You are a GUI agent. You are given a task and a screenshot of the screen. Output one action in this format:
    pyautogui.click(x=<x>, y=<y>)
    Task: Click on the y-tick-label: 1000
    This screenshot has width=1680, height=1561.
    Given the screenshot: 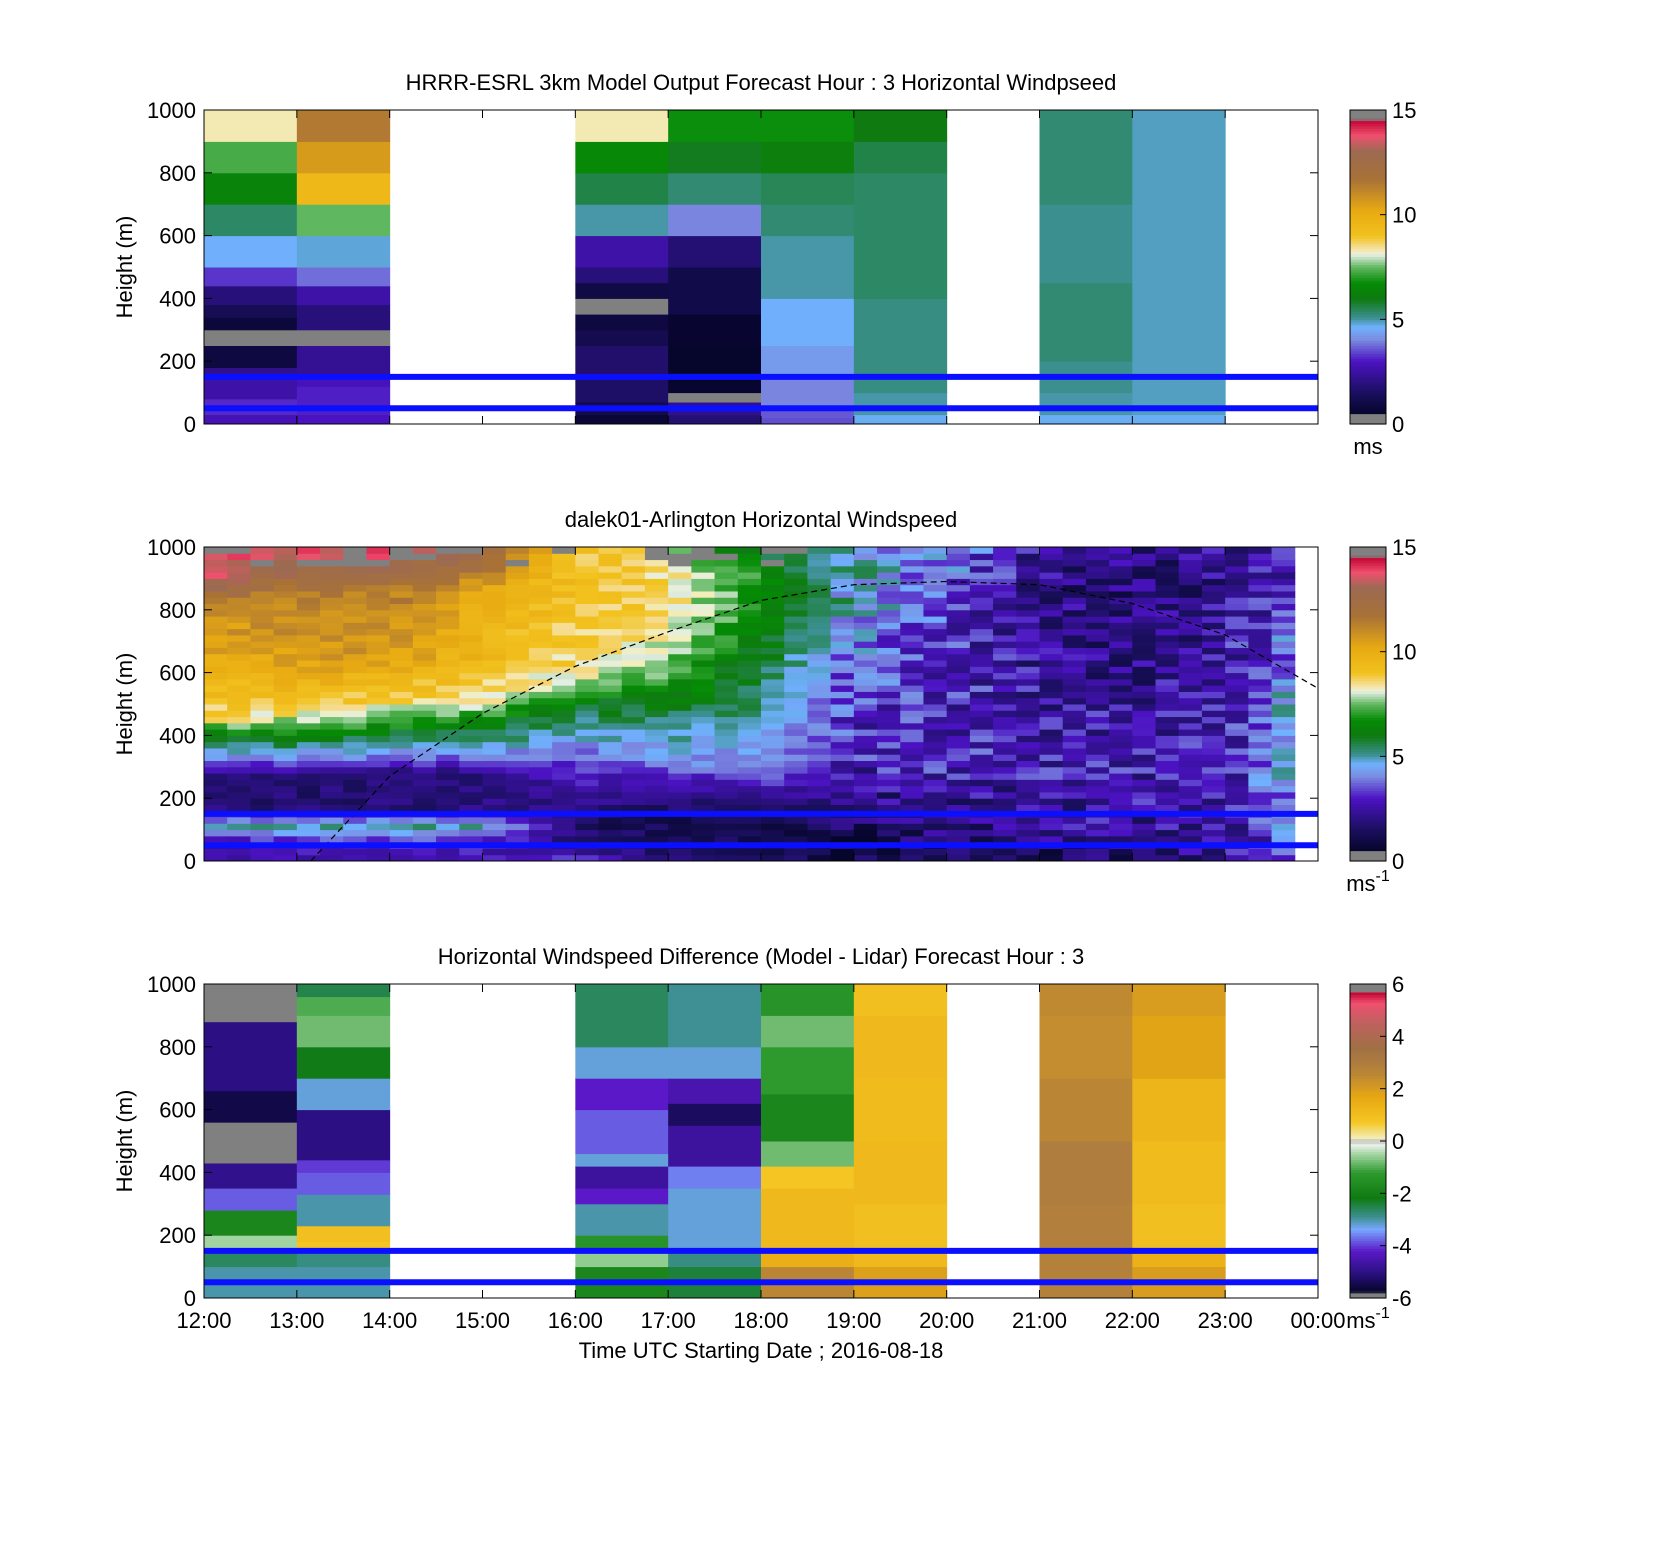 What is the action you would take?
    pyautogui.click(x=171, y=547)
    